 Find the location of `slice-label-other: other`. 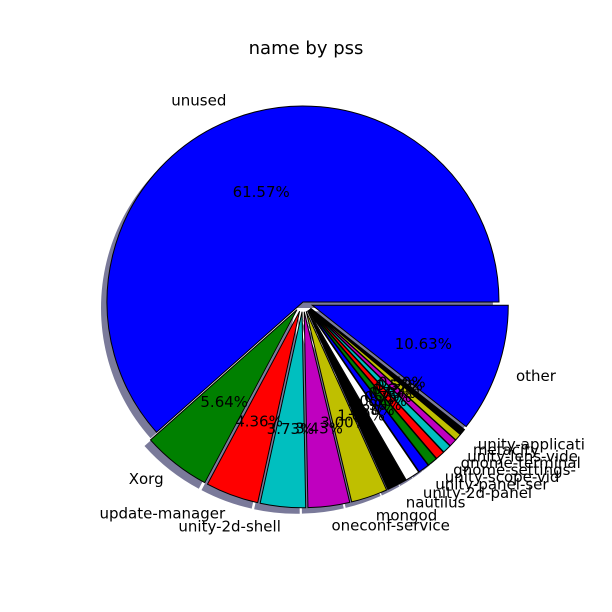

slice-label-other: other is located at coordinates (536, 376).